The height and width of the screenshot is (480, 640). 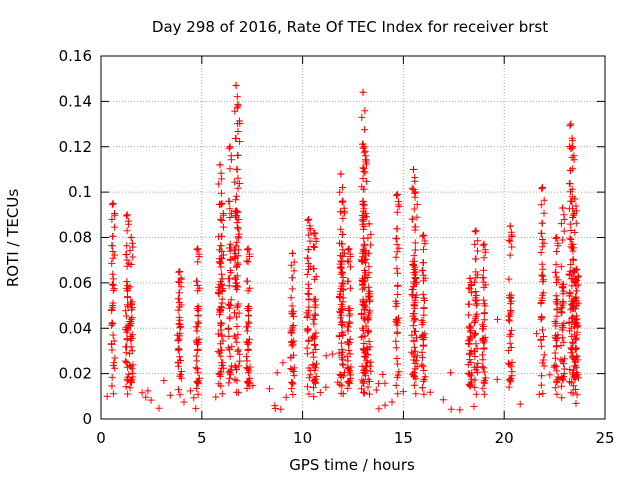 What do you see at coordinates (75, 238) in the screenshot?
I see `y-tick-label: 0.08` at bounding box center [75, 238].